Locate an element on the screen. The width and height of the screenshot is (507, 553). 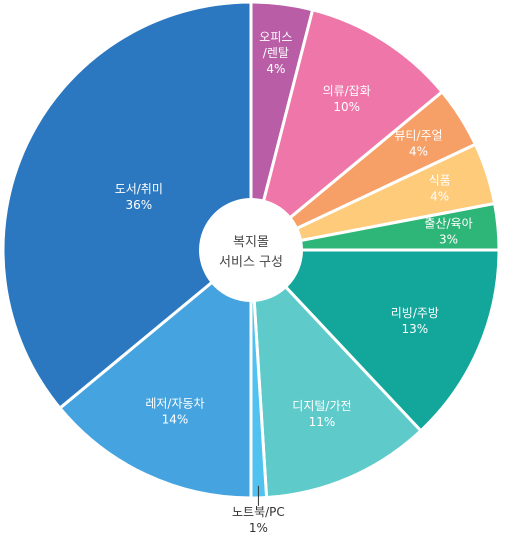
center-label-line-2: 서비스 구성 is located at coordinates (251, 262).